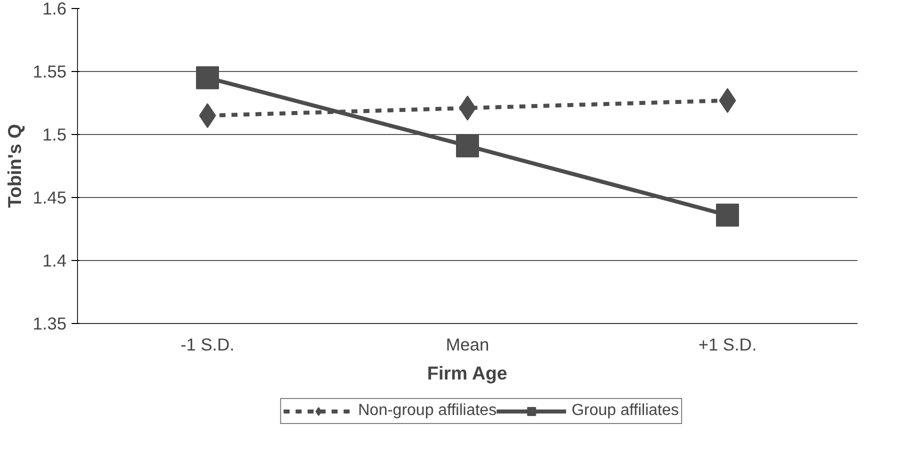 The width and height of the screenshot is (905, 471). What do you see at coordinates (427, 411) in the screenshot?
I see `legend-label: Non-group affiliates` at bounding box center [427, 411].